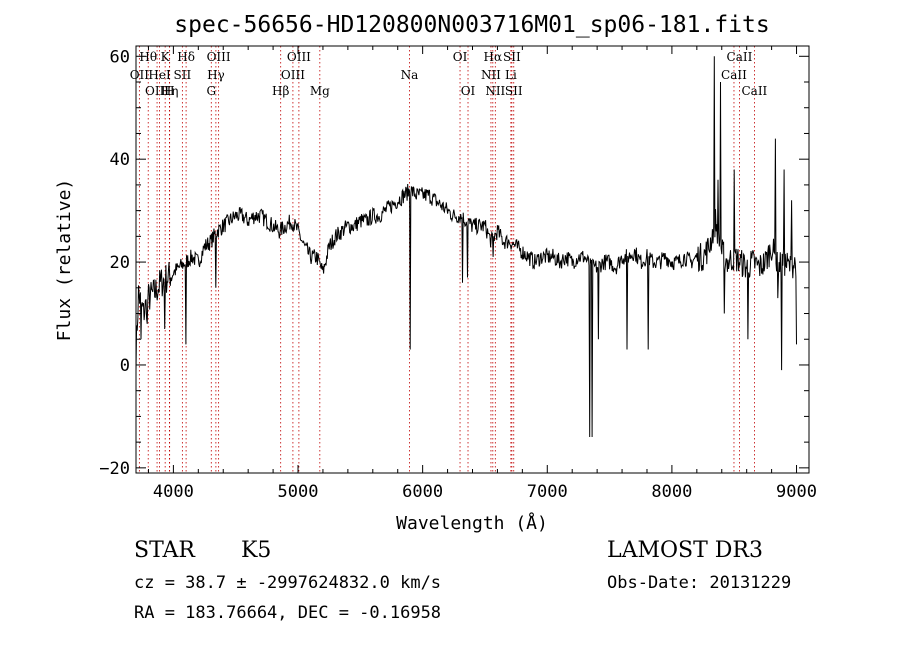  I want to click on line-label-4: K, so click(166, 57).